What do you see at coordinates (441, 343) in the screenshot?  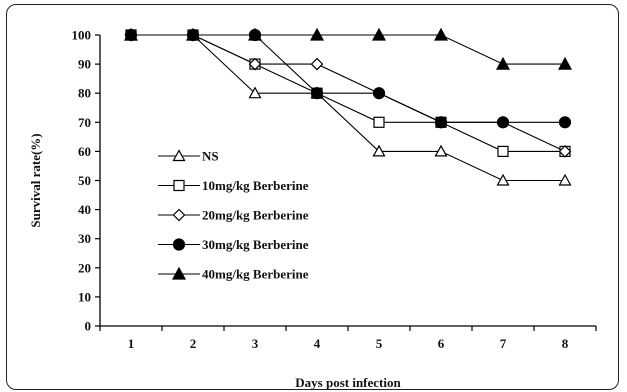 I see `x-tick-label: 6` at bounding box center [441, 343].